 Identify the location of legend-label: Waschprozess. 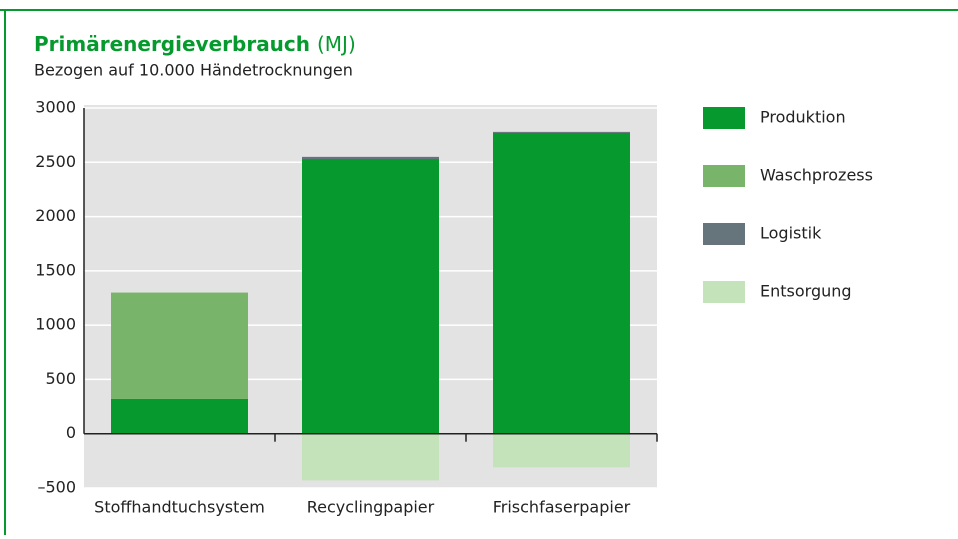
(816, 175).